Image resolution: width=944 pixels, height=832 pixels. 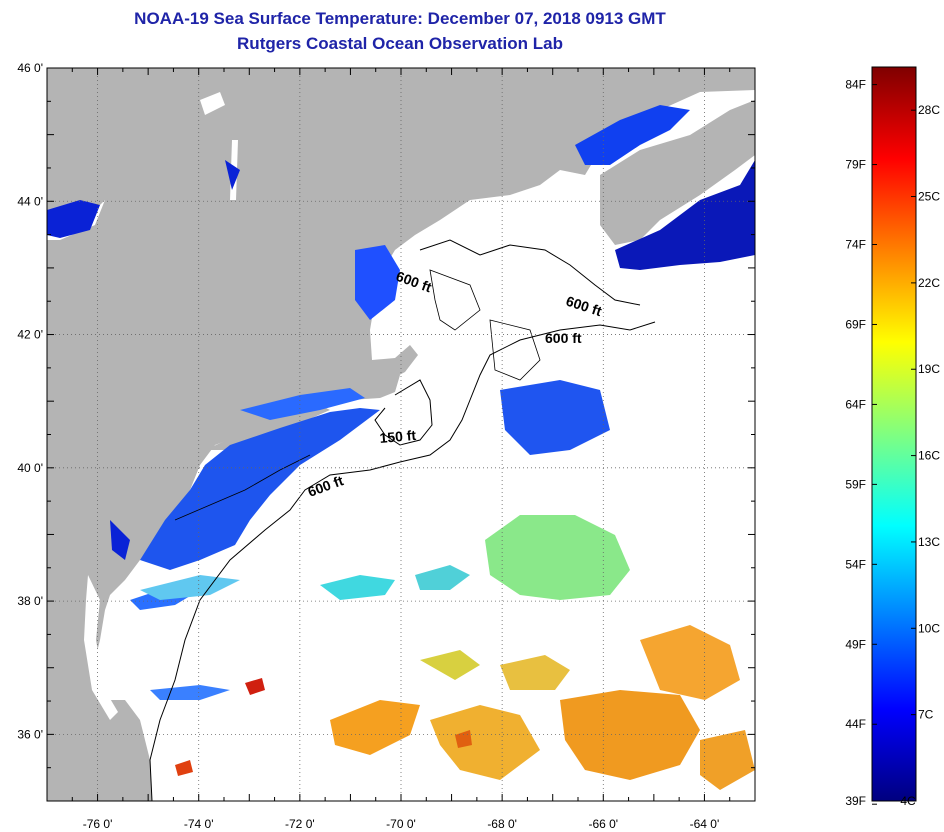 I want to click on sst-nc-shelf, so click(x=190, y=692).